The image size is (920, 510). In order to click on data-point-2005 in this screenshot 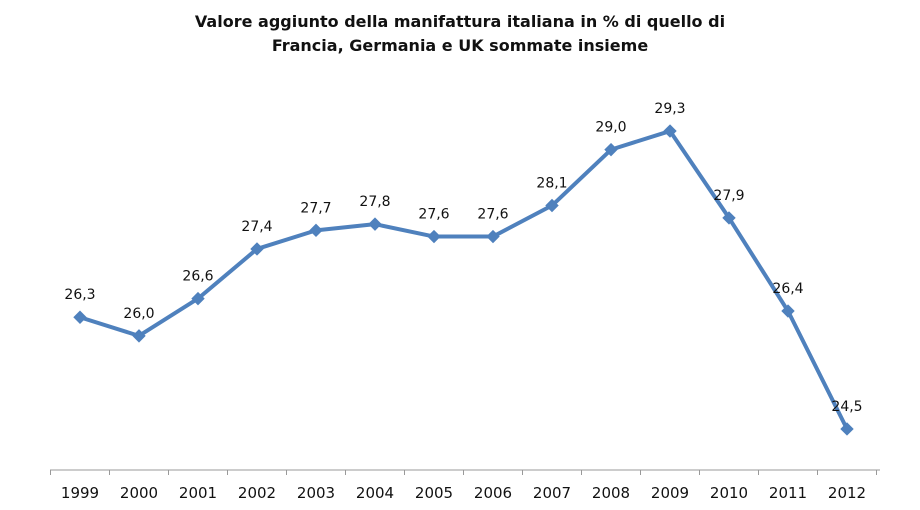, I will do `click(434, 236)`.